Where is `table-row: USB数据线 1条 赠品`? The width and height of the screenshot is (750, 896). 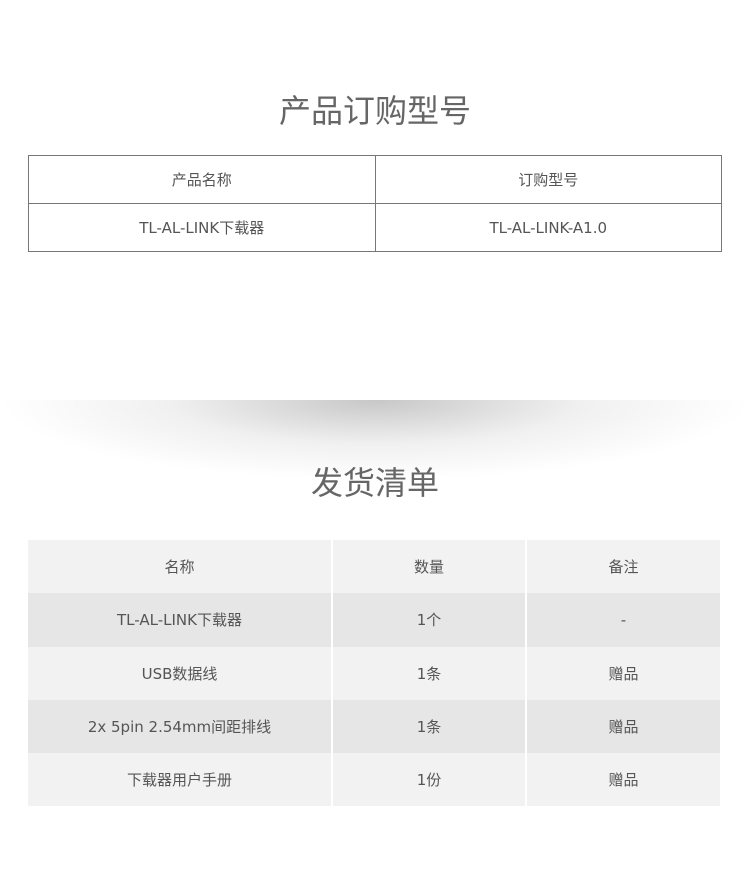 table-row: USB数据线 1条 赠品 is located at coordinates (374, 673).